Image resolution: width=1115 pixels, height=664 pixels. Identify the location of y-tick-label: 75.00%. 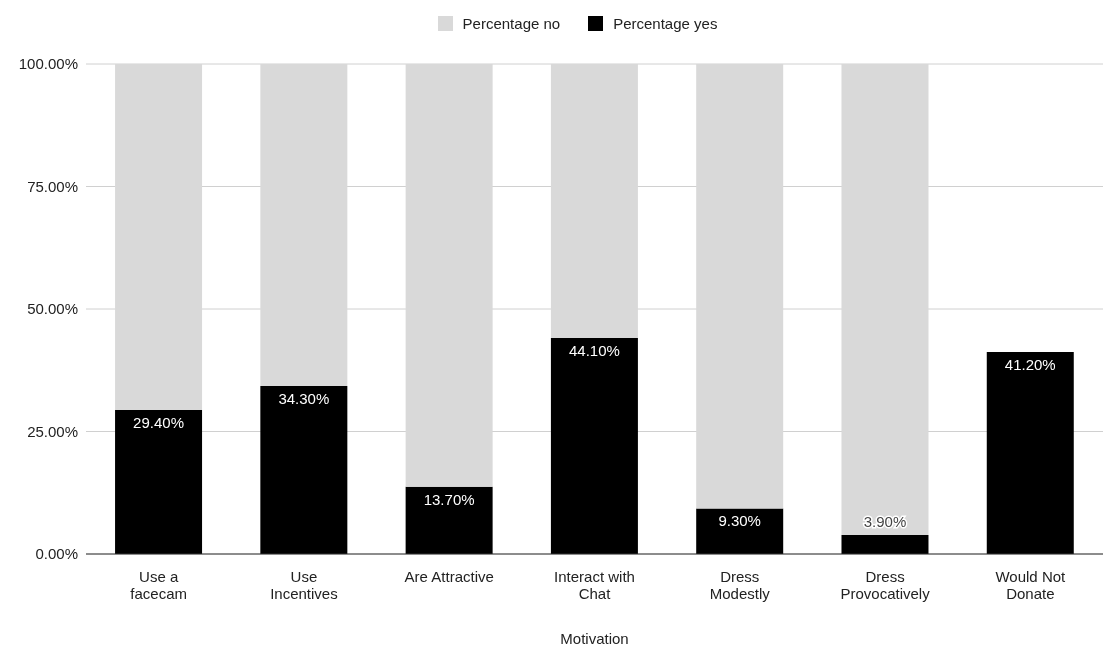
(52, 186).